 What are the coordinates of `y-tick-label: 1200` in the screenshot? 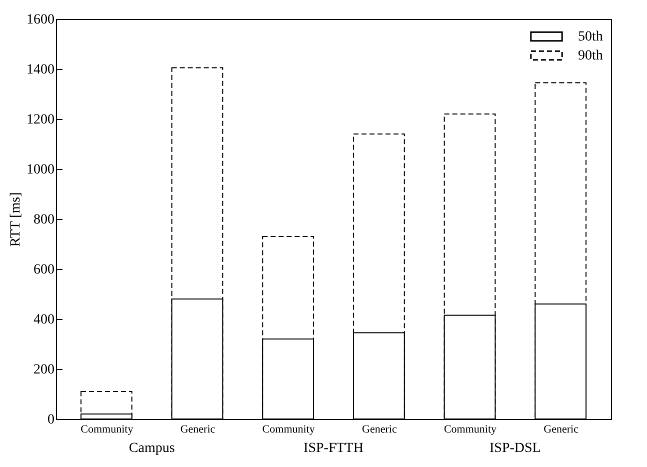 It's located at (40, 120).